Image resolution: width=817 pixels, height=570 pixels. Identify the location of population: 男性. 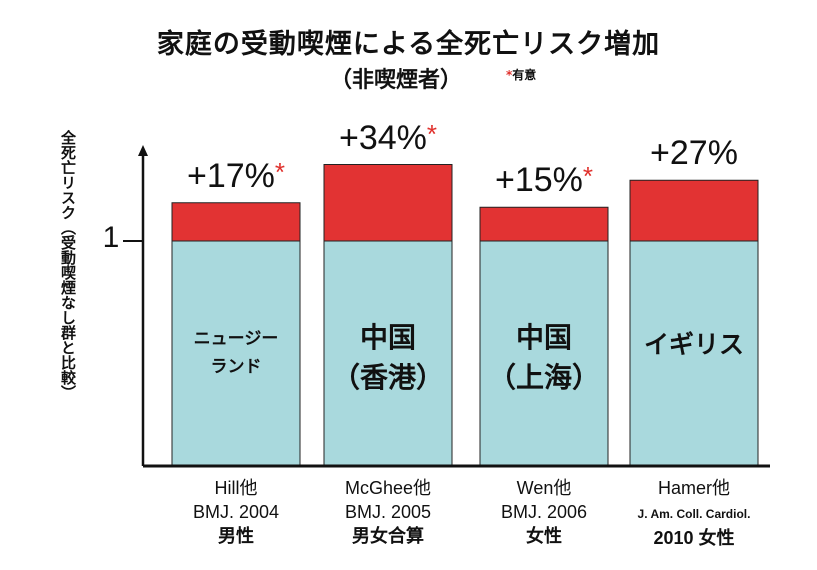
(236, 536).